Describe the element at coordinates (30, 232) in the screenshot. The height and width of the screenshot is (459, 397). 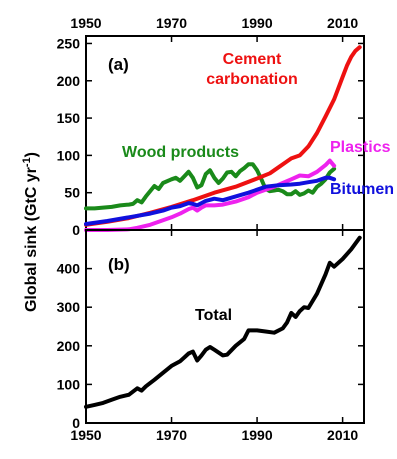
I see `y-axis-label: Global sink (GtC yr-1)` at that location.